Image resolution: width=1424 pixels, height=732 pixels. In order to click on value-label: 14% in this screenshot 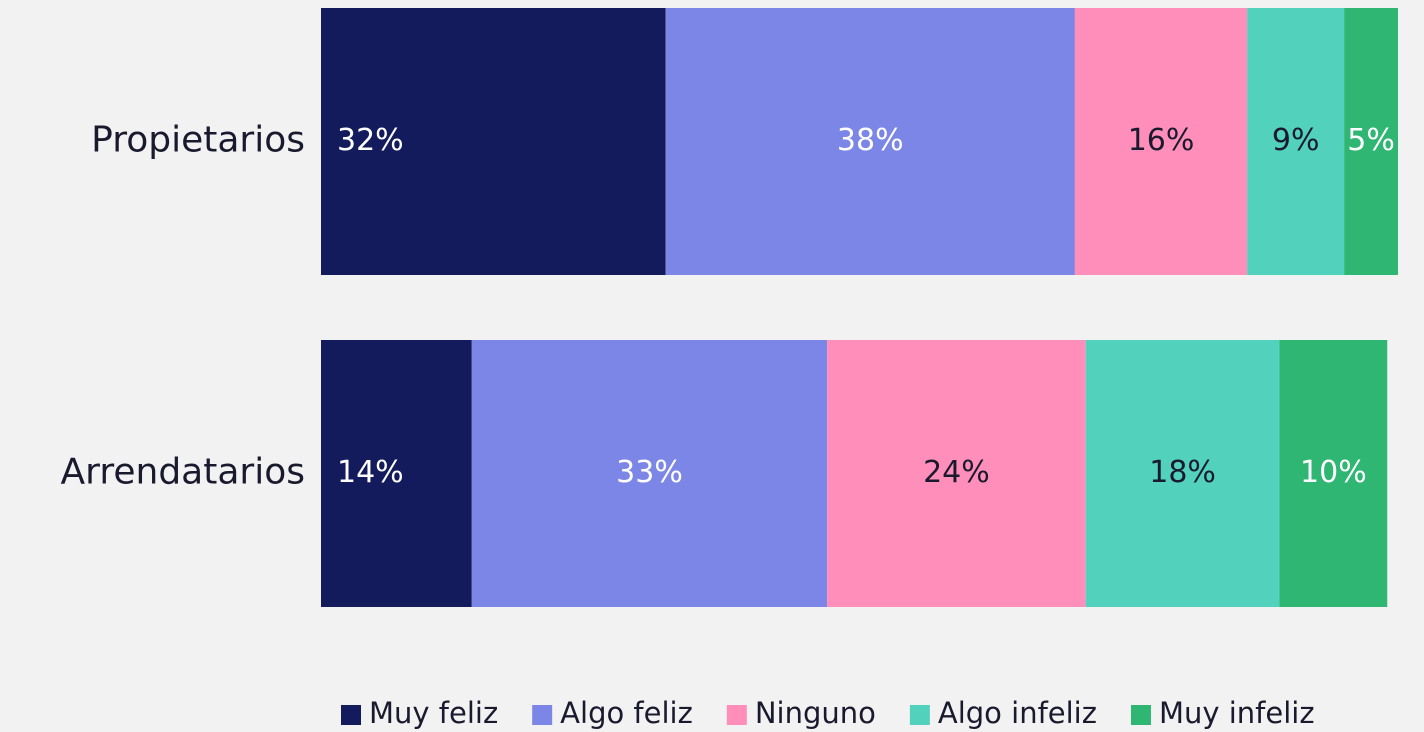, I will do `click(370, 472)`.